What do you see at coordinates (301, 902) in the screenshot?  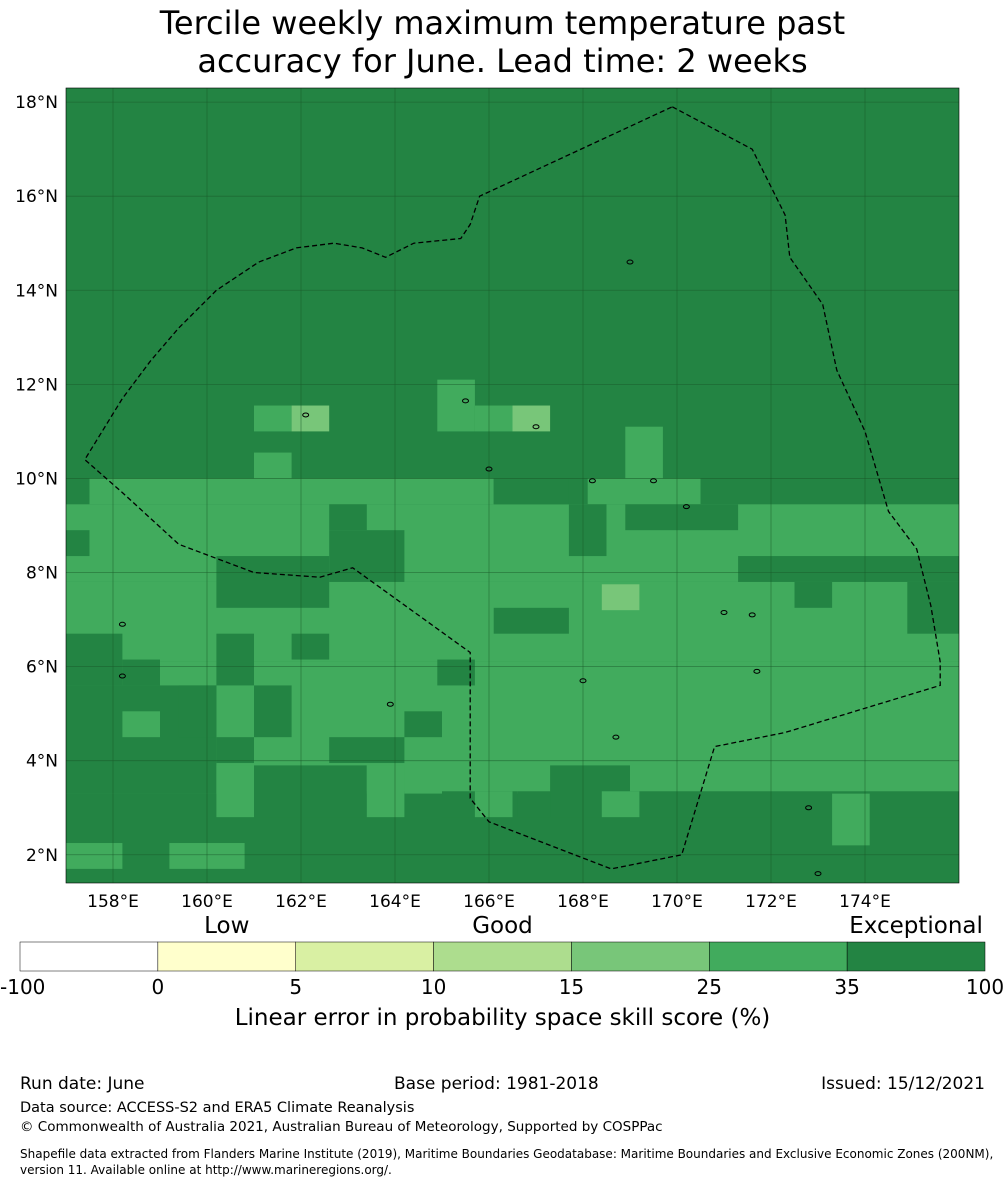 I see `lon-tick-label: 162°E` at bounding box center [301, 902].